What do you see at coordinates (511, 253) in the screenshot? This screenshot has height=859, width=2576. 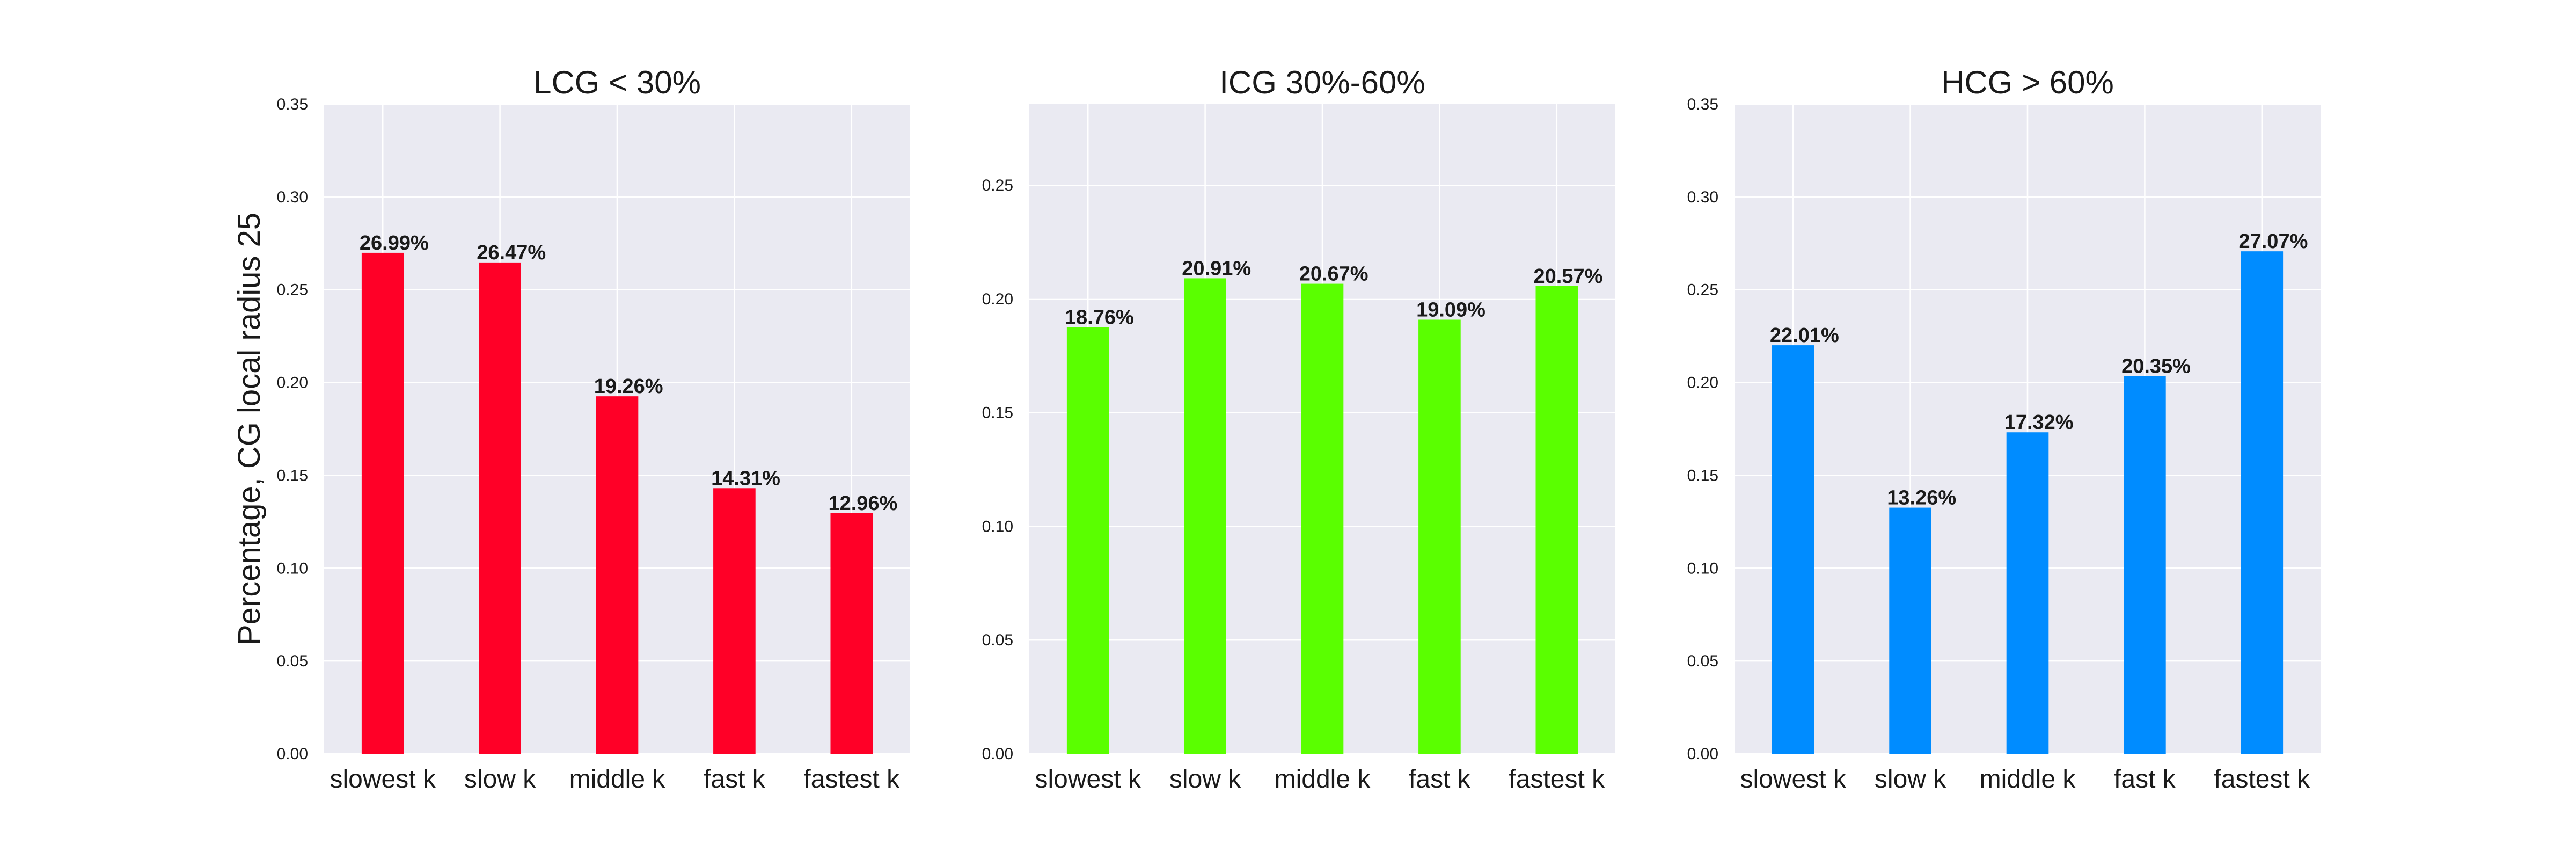 I see `bar-data-label: 26.47%` at bounding box center [511, 253].